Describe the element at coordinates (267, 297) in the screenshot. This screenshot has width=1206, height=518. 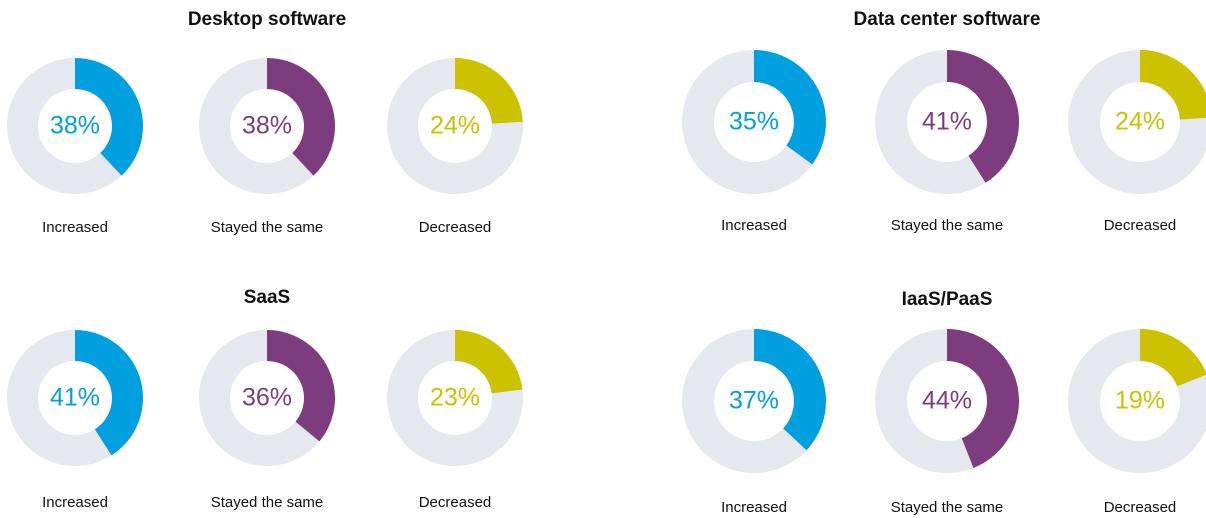
I see `chart-title: SaaS` at that location.